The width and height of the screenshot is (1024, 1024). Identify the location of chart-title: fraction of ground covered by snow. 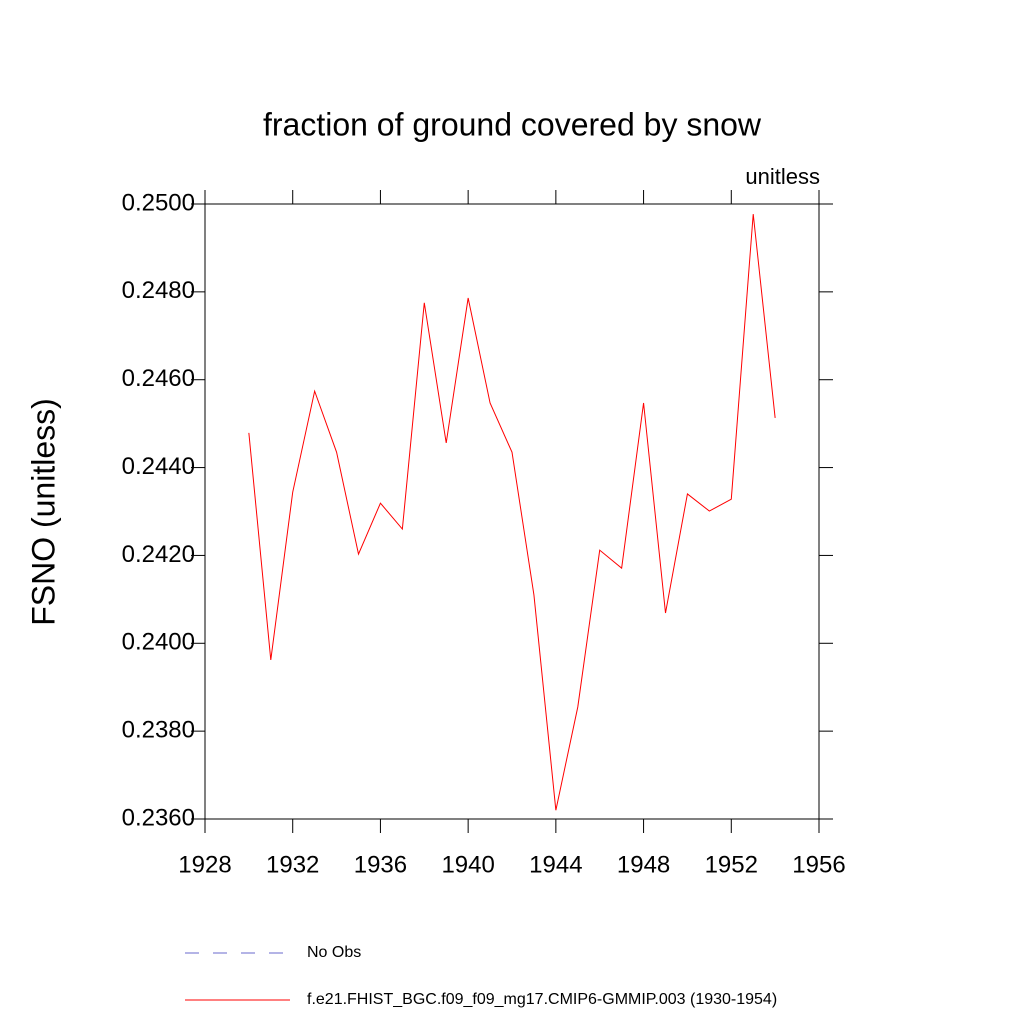
(512, 124).